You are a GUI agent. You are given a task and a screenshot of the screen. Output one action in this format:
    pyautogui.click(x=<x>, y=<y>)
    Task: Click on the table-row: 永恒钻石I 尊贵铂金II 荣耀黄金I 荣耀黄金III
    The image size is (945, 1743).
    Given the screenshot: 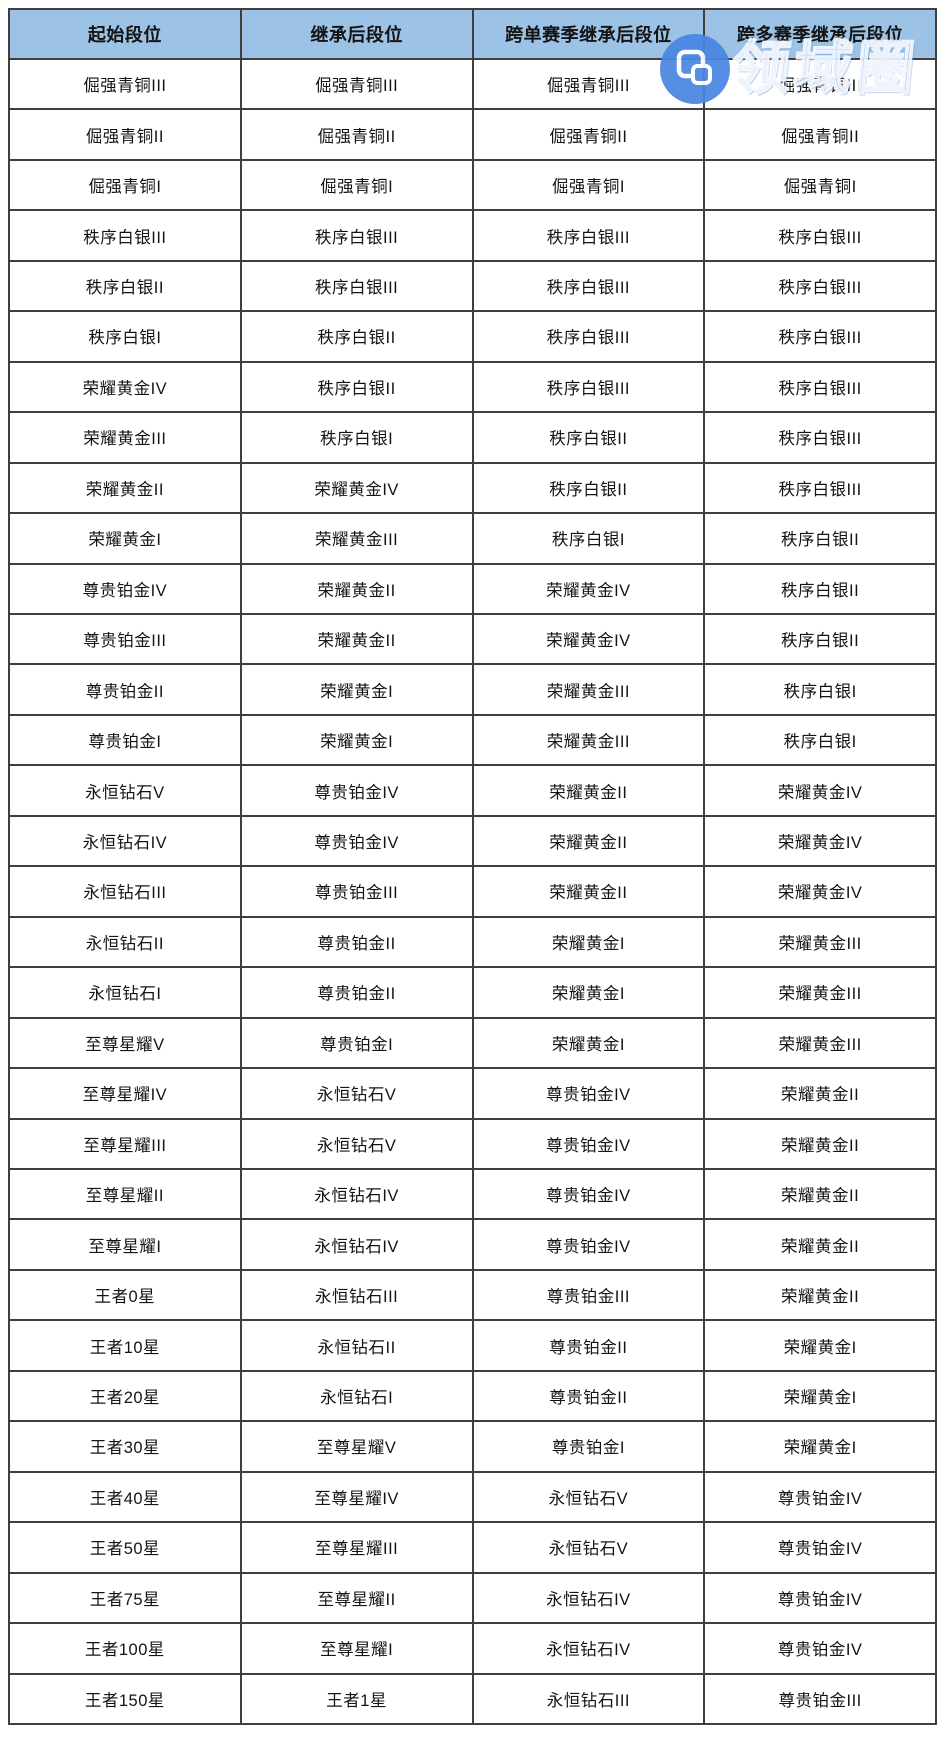 What is the action you would take?
    pyautogui.click(x=472, y=992)
    